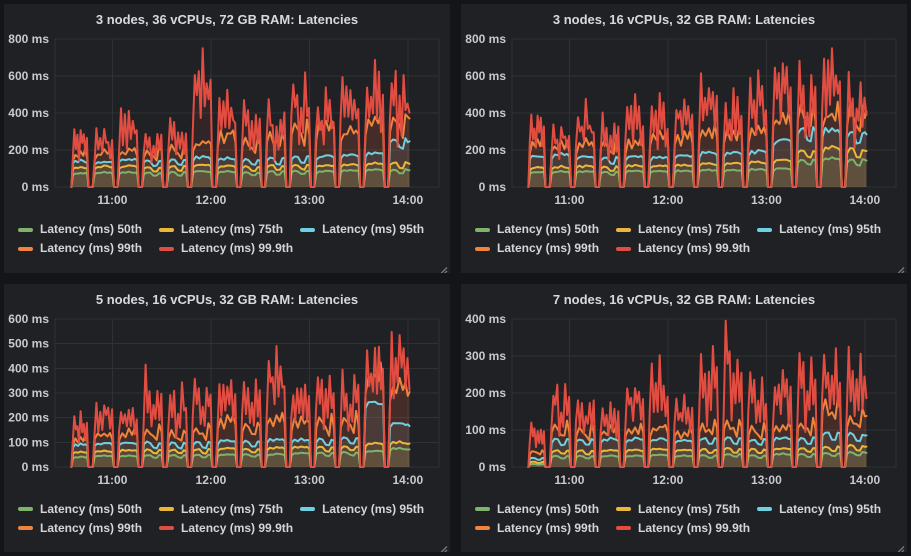  I want to click on plot-border, so click(247, 113).